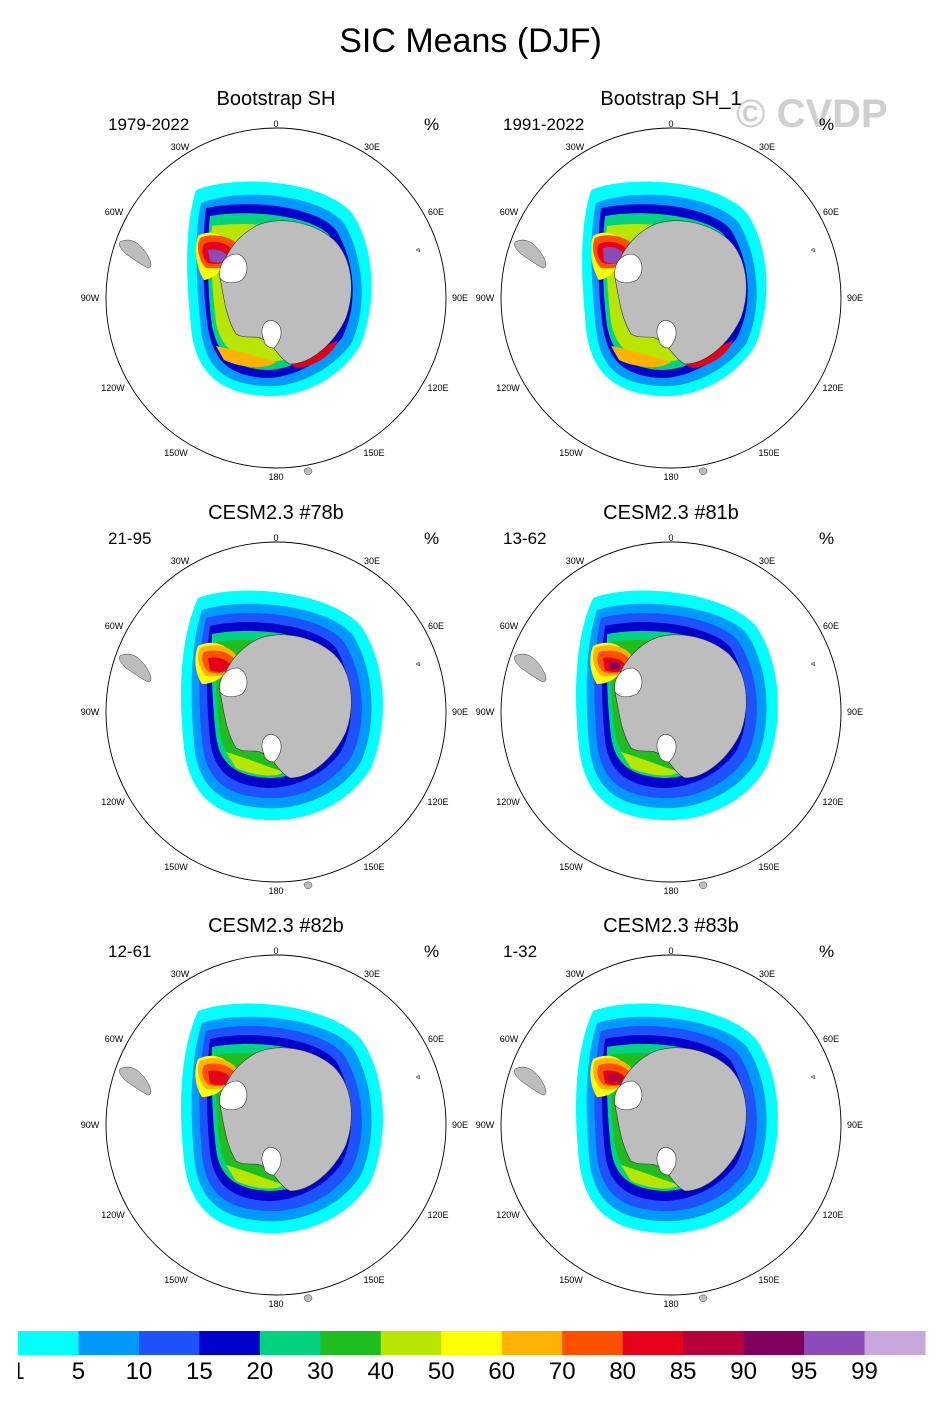 This screenshot has width=941, height=1411. I want to click on colorbar-tick-label: 50, so click(441, 1371).